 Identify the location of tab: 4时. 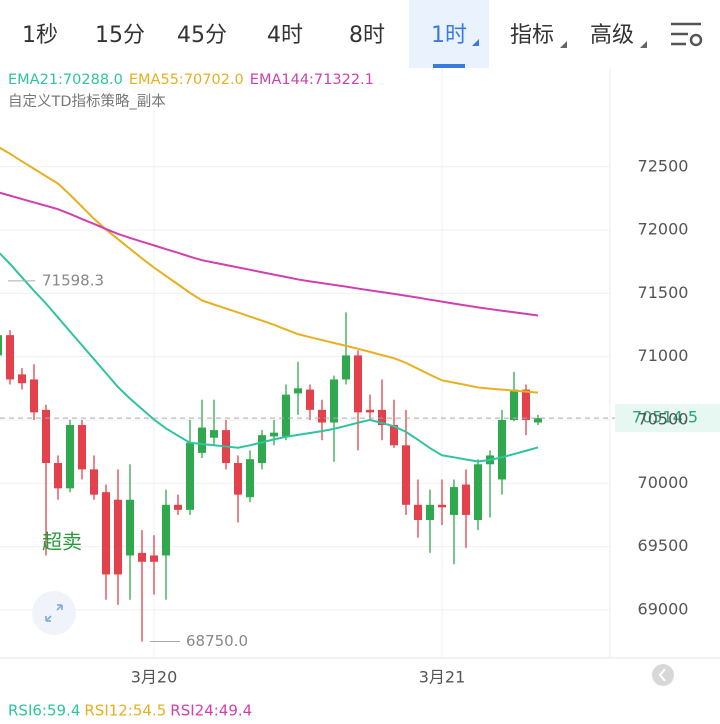
(285, 35).